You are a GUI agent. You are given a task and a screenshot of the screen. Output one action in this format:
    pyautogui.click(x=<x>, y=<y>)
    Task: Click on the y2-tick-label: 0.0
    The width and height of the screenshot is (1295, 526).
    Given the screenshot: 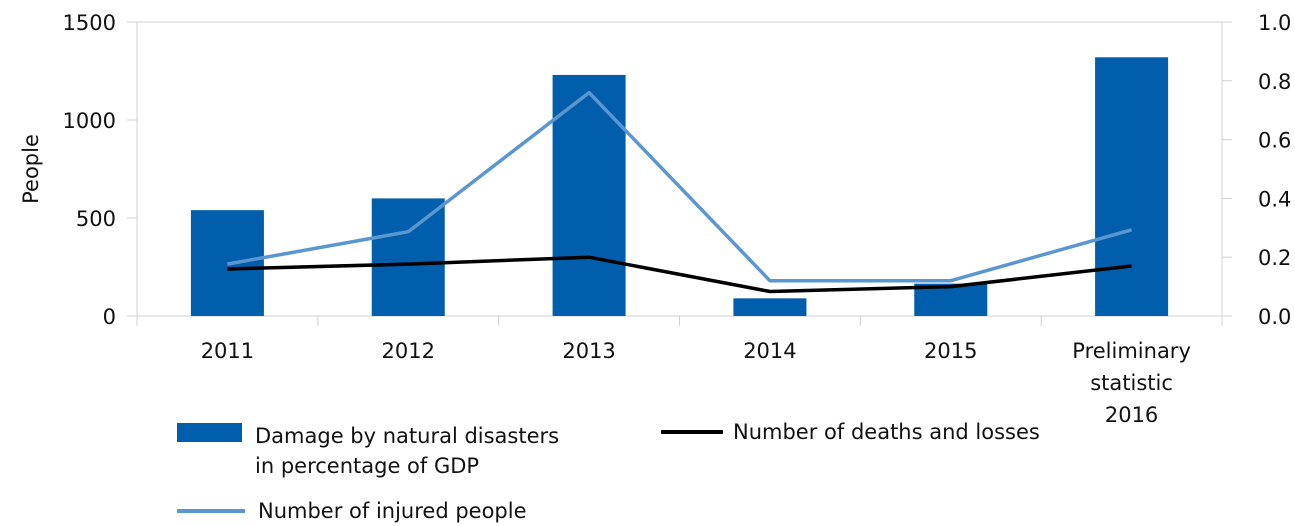 What is the action you would take?
    pyautogui.click(x=1274, y=317)
    